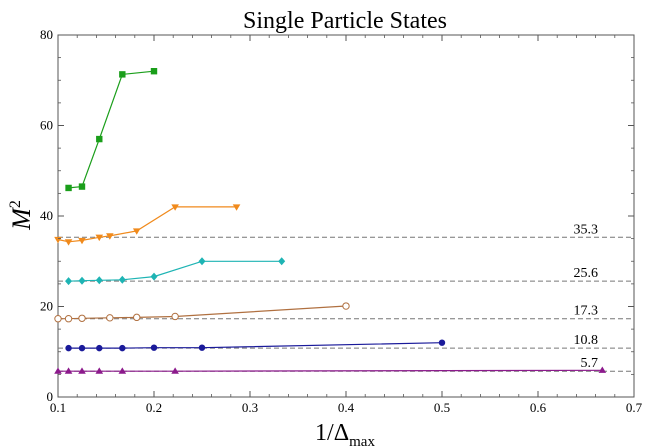 The width and height of the screenshot is (648, 446). Describe the element at coordinates (586, 340) in the screenshot. I see `reference-line-label: 10.8` at that location.